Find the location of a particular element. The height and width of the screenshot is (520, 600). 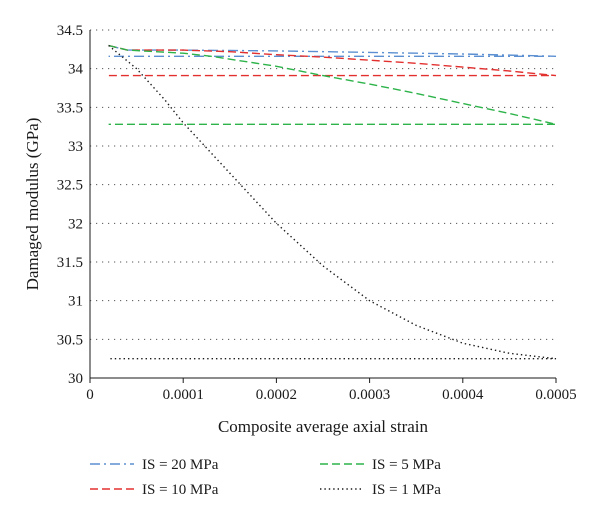

y-tick-label: 34 is located at coordinates (76, 70).